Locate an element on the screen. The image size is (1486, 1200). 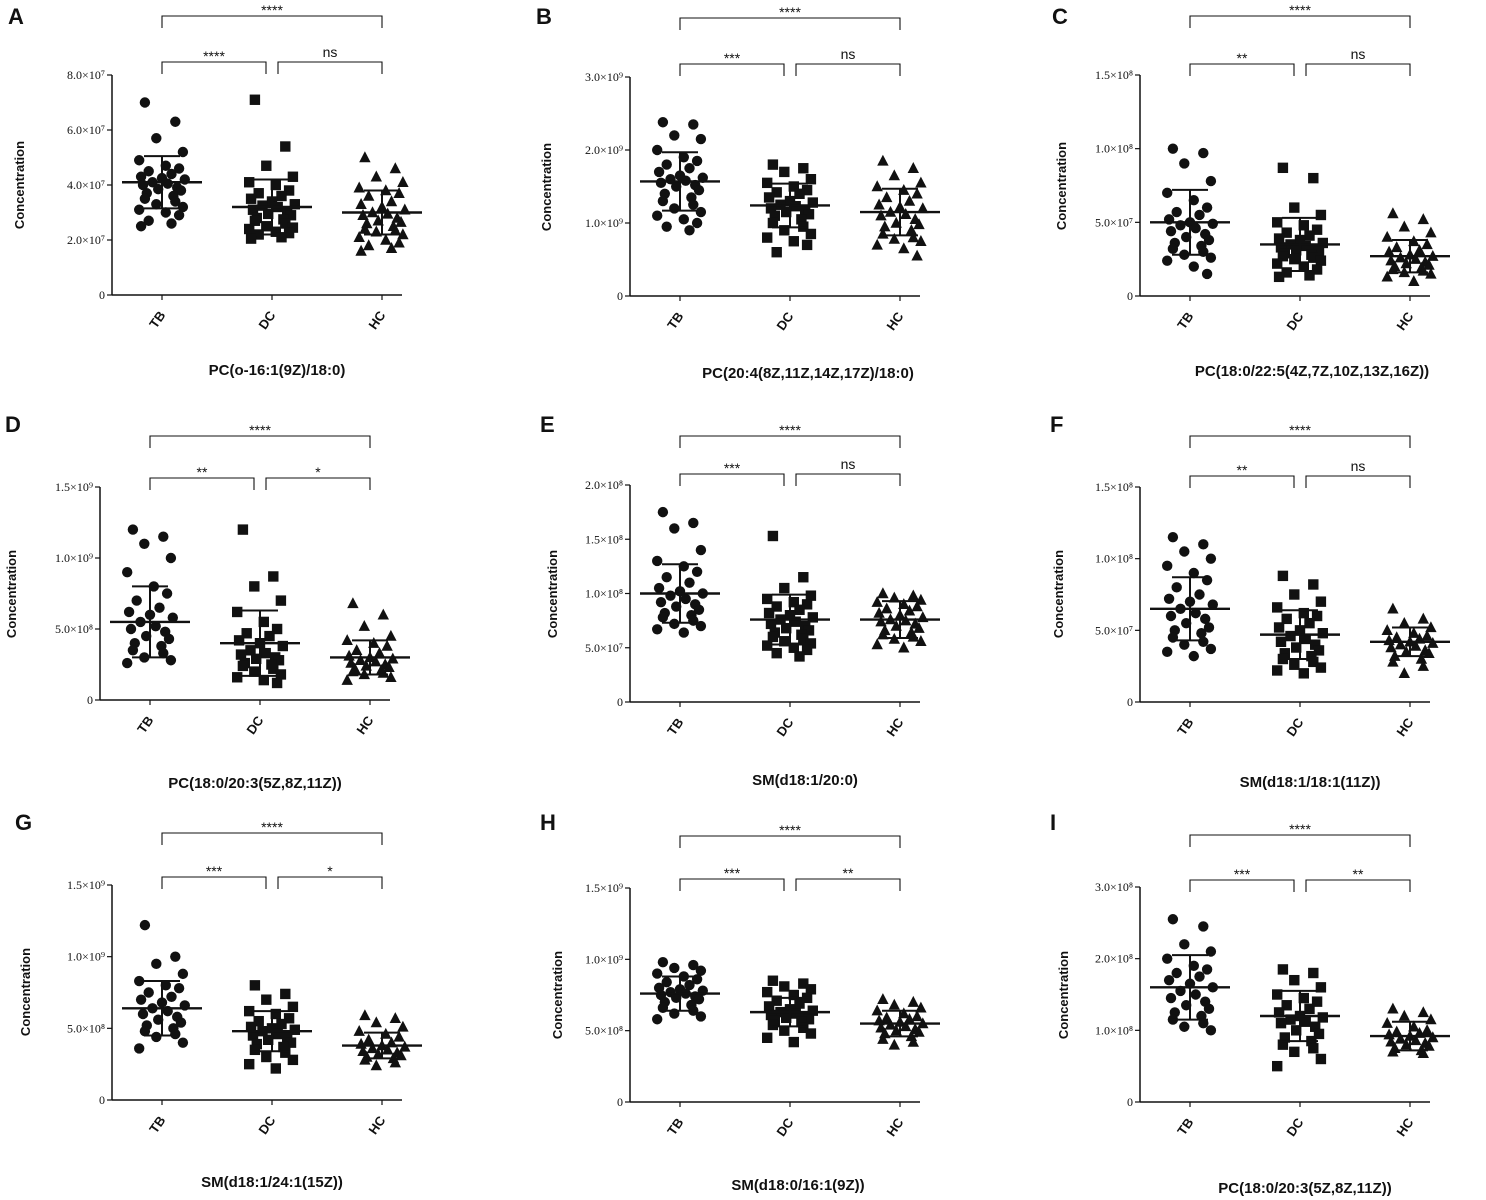
x-tick-label-tb: TB is located at coordinates (157, 319).